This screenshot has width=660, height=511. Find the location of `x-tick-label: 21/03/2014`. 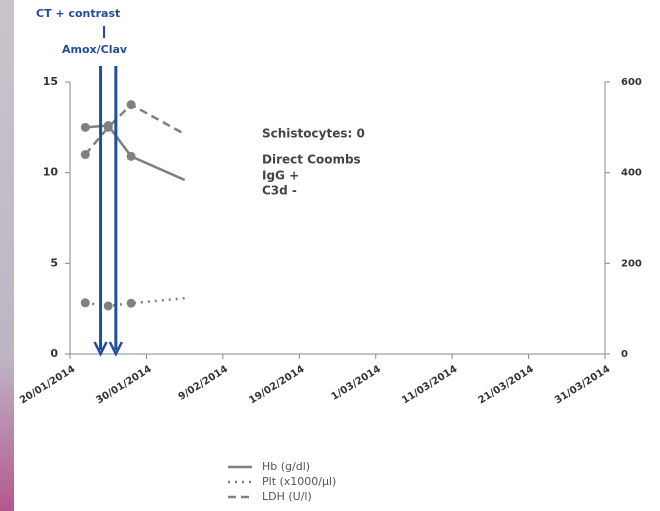

x-tick-label: 21/03/2014 is located at coordinates (506, 385).